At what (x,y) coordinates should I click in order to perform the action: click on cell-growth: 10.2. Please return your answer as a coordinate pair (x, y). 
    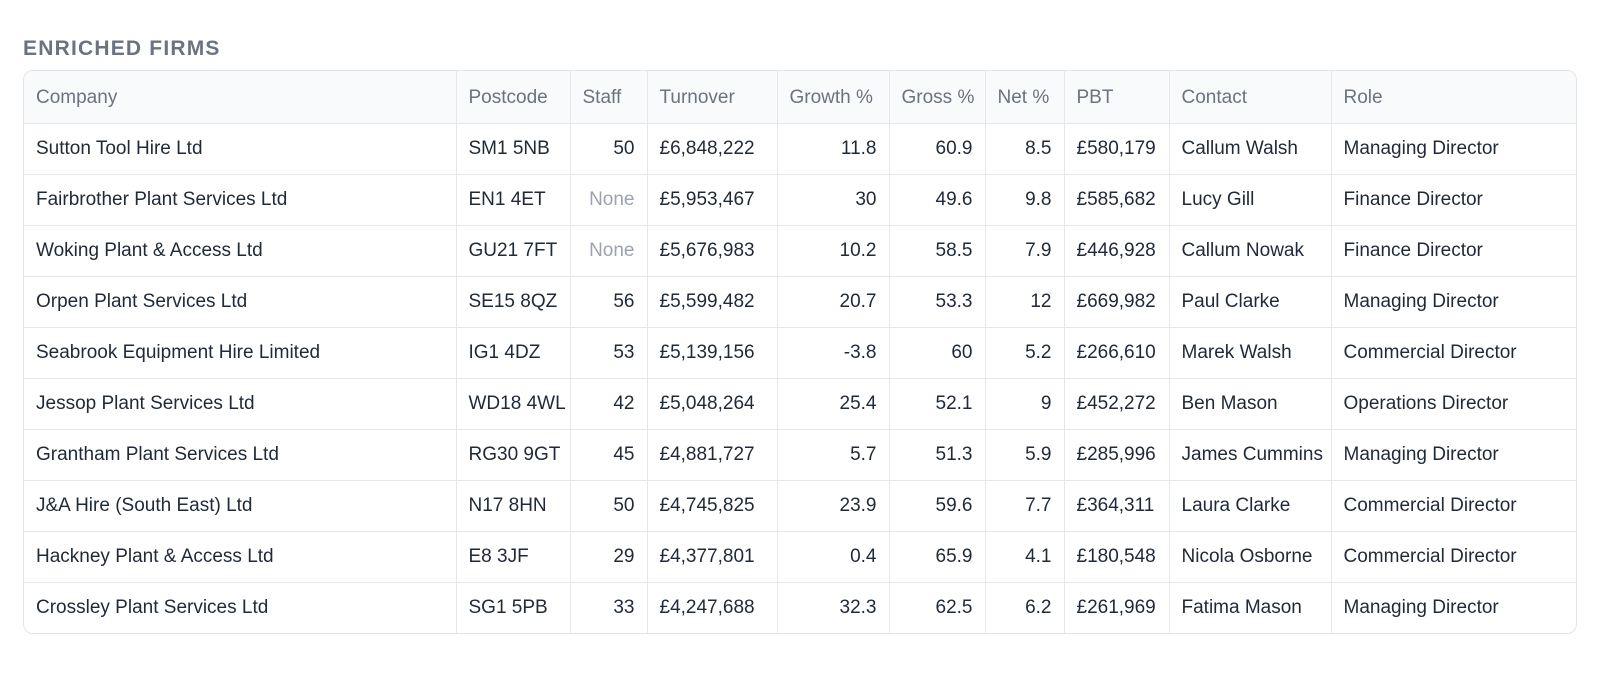
    Looking at the image, I should click on (833, 251).